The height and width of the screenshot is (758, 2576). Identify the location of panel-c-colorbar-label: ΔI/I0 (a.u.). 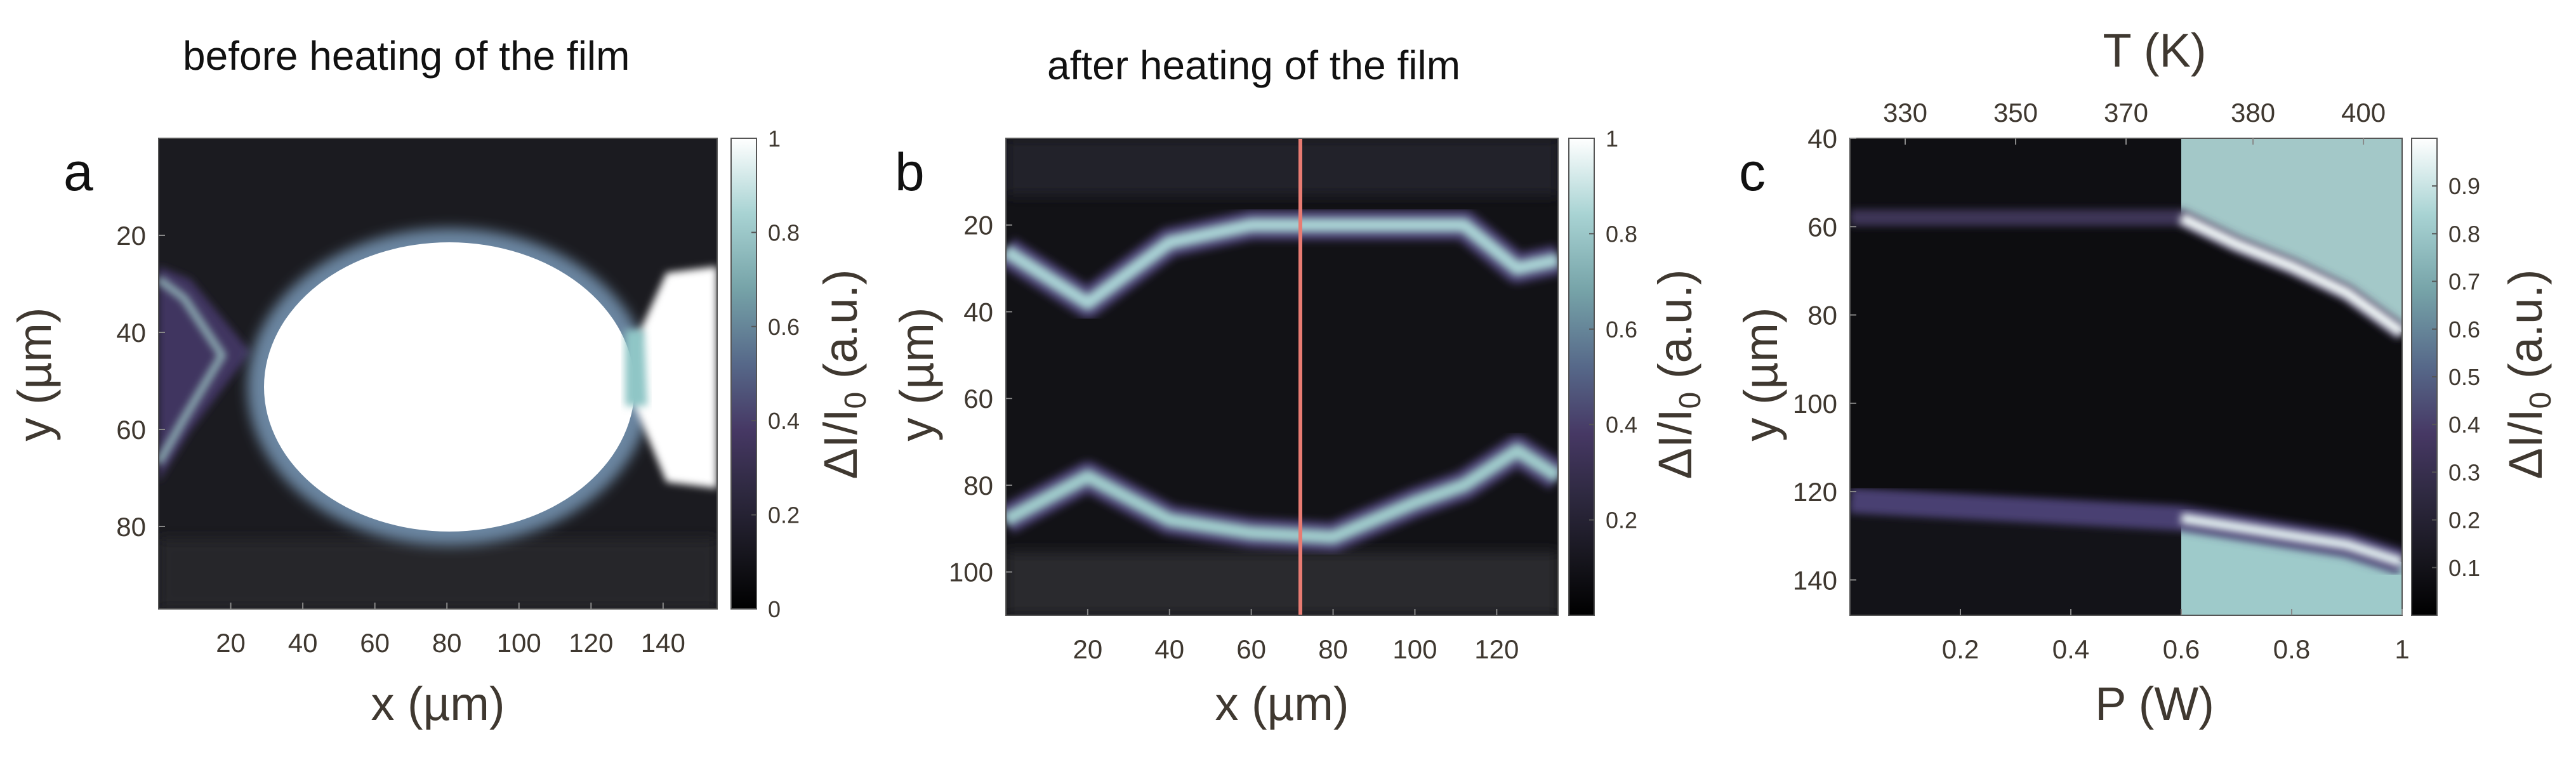
(2529, 374).